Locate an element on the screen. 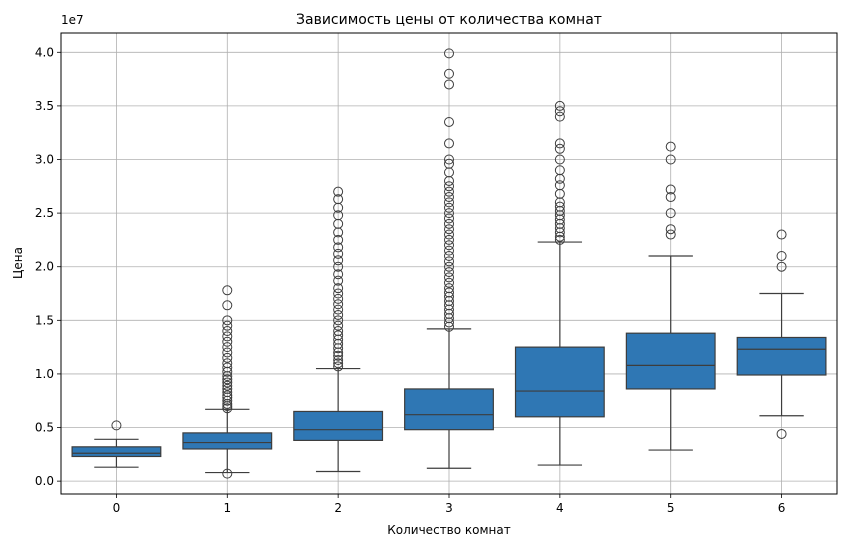 This screenshot has width=846, height=547. x-ticks: 0 1 2 3 4 5 6 is located at coordinates (449, 504).